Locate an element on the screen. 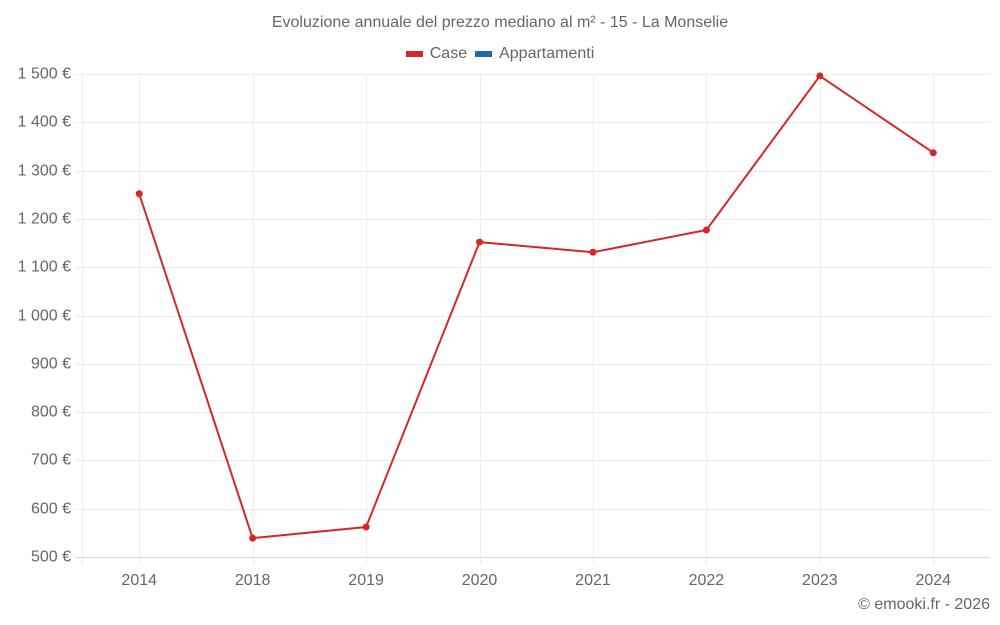 The height and width of the screenshot is (625, 1000). legend-item-case: Case is located at coordinates (436, 54).